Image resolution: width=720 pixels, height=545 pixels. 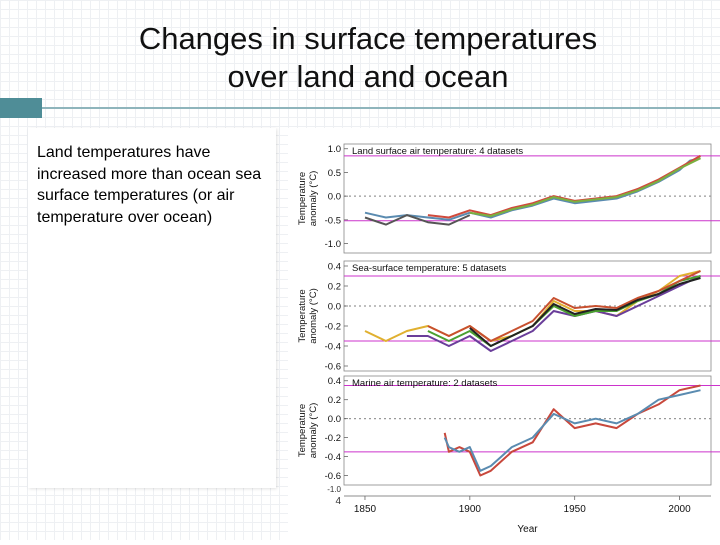 What do you see at coordinates (313, 316) in the screenshot?
I see `panel-2-ylabel-line-2: anomaly (°C)` at bounding box center [313, 316].